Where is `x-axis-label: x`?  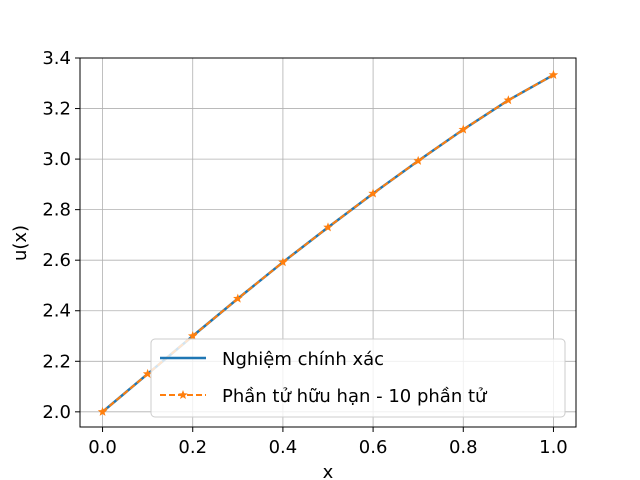 x-axis-label: x is located at coordinates (328, 471).